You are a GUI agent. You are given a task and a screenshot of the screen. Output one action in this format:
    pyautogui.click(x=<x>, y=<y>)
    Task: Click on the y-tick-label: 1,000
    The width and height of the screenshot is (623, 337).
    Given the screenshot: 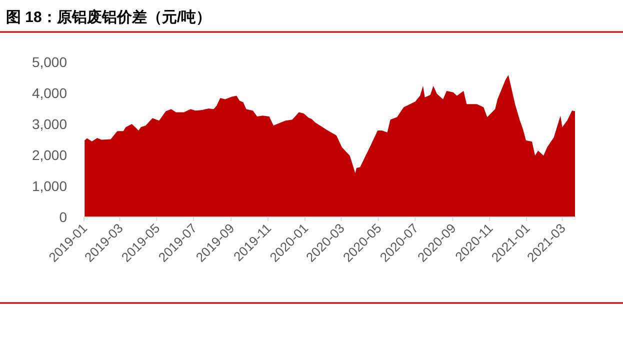 What is the action you would take?
    pyautogui.click(x=50, y=186)
    